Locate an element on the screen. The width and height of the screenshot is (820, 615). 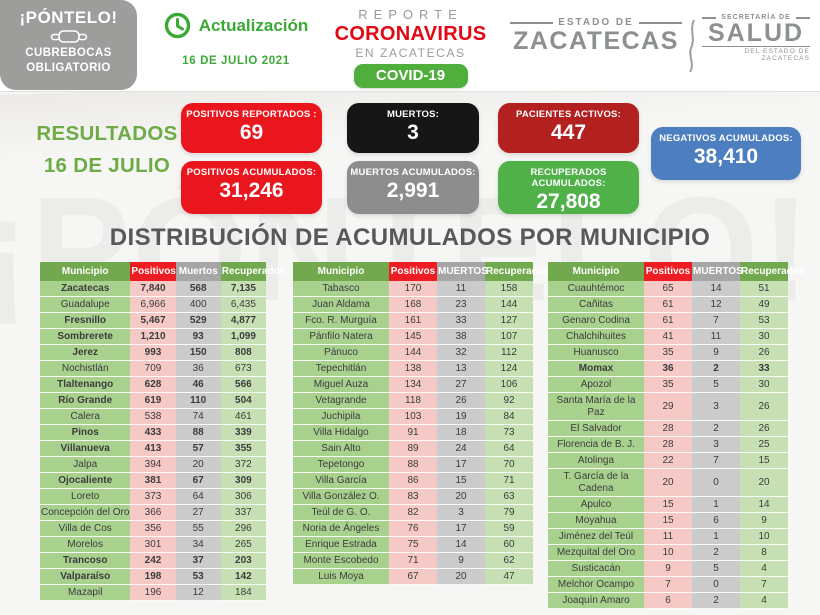
table-cell: Miguel Auza is located at coordinates (341, 384).